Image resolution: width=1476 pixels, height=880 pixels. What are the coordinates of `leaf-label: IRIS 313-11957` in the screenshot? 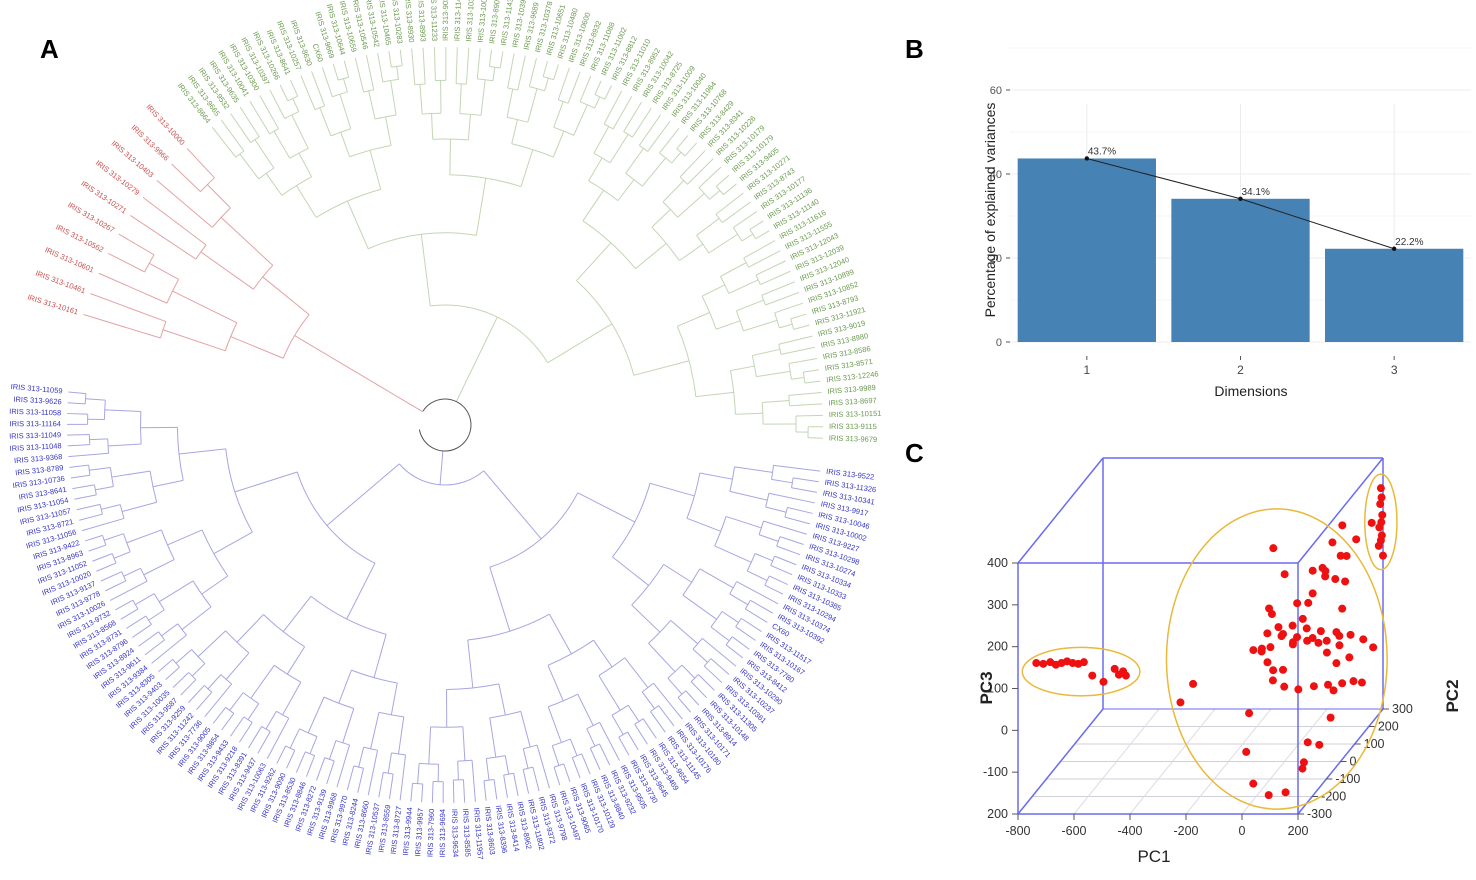 It's located at (478, 833).